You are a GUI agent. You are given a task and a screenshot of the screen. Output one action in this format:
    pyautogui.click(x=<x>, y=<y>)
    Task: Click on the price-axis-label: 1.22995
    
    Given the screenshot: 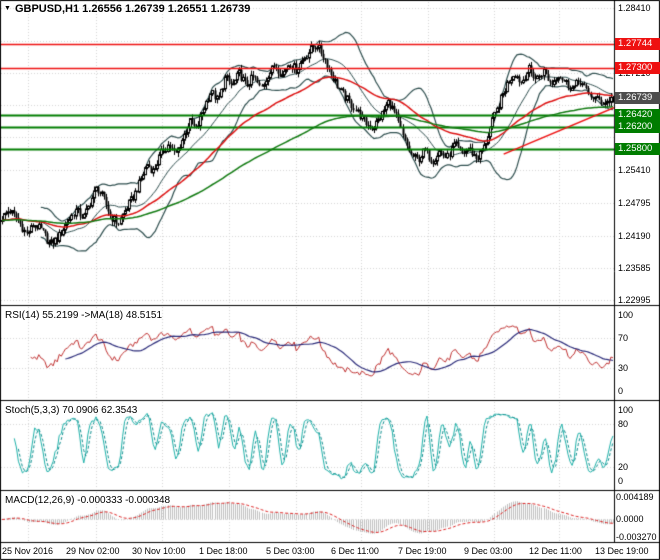 What is the action you would take?
    pyautogui.click(x=634, y=300)
    